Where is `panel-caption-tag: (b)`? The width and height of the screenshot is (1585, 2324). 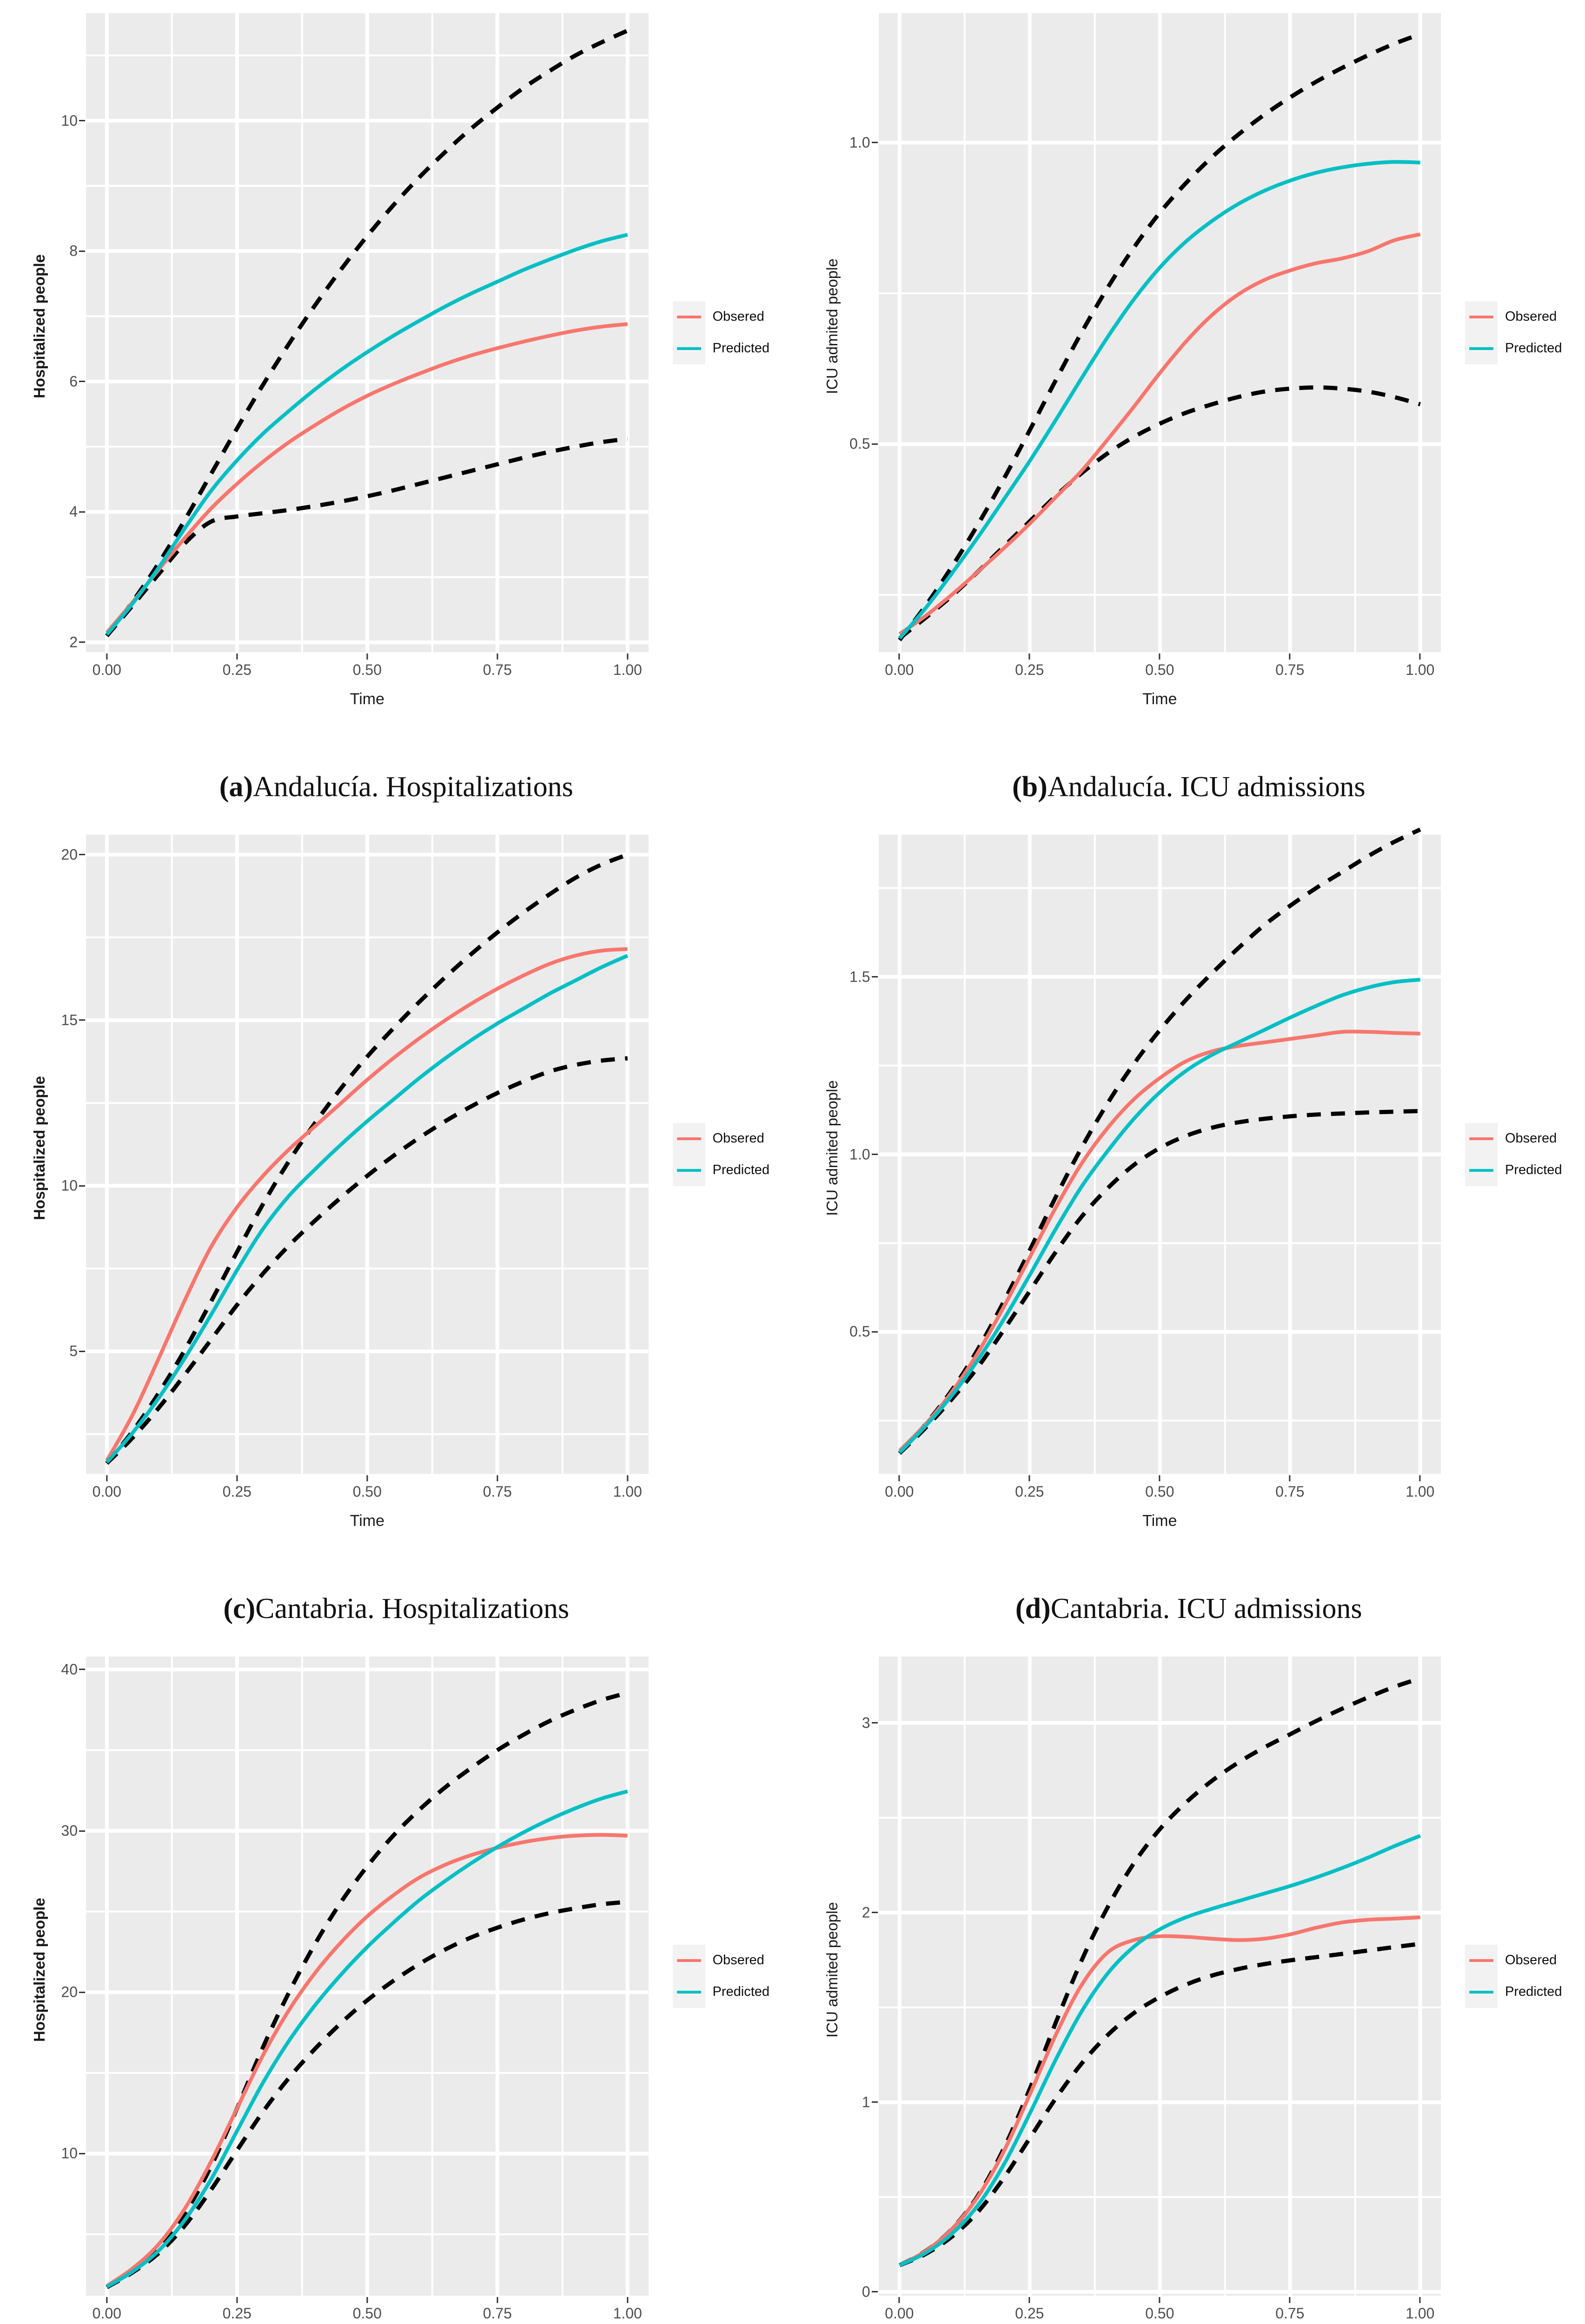 panel-caption-tag: (b) is located at coordinates (1030, 787).